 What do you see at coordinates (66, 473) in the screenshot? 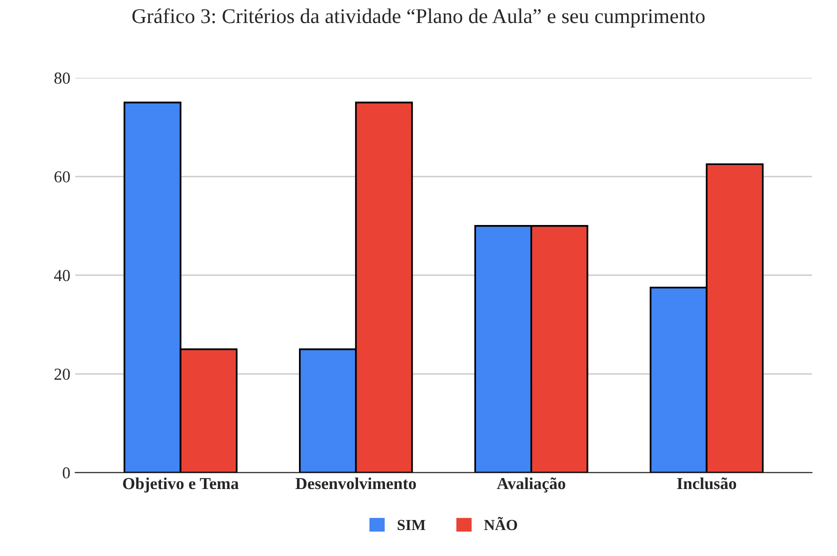
I see `y-tick-label: 0` at bounding box center [66, 473].